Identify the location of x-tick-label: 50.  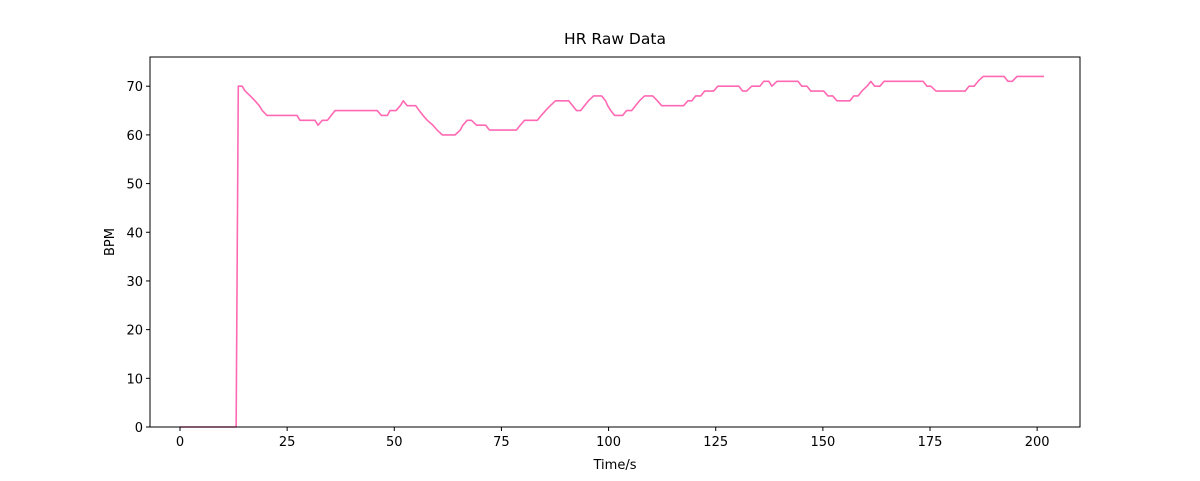
(394, 442).